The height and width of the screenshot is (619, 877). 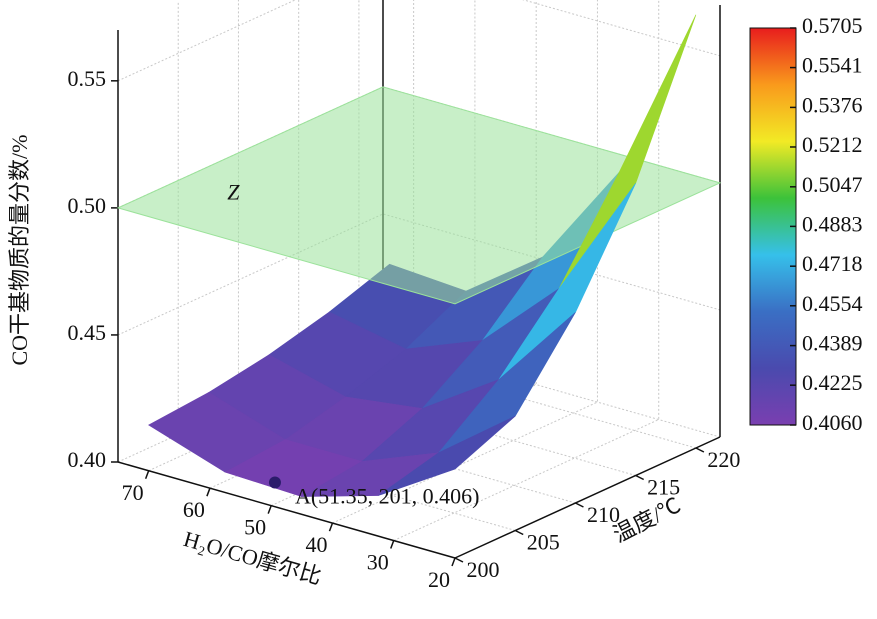 I want to click on colorbar-tick-label: 0.4389, so click(x=832, y=343).